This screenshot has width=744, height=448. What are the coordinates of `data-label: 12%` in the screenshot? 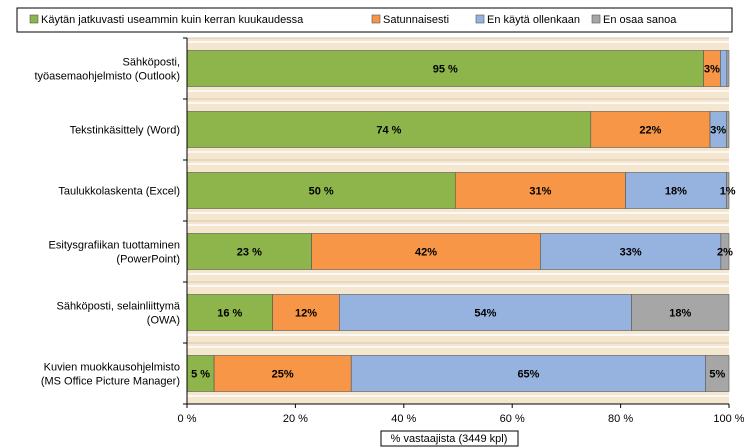 It's located at (306, 314).